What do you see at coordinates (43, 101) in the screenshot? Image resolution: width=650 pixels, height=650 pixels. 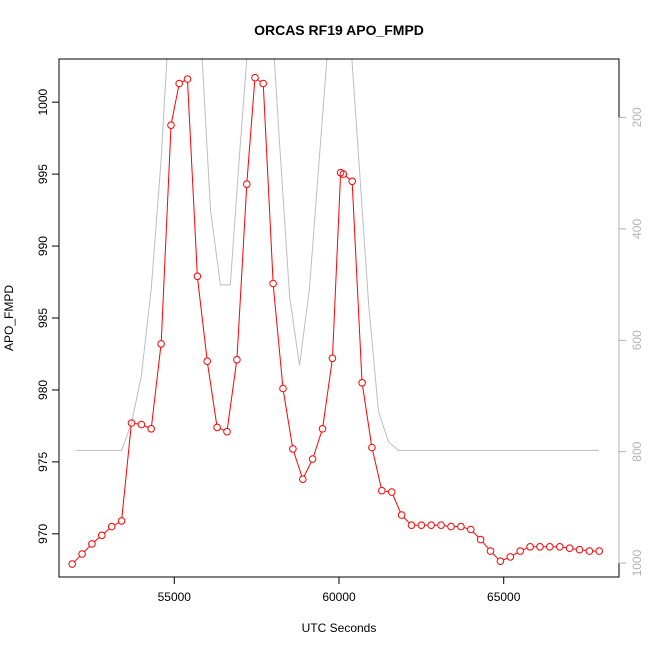 I see `y-tick-label: 1000` at bounding box center [43, 101].